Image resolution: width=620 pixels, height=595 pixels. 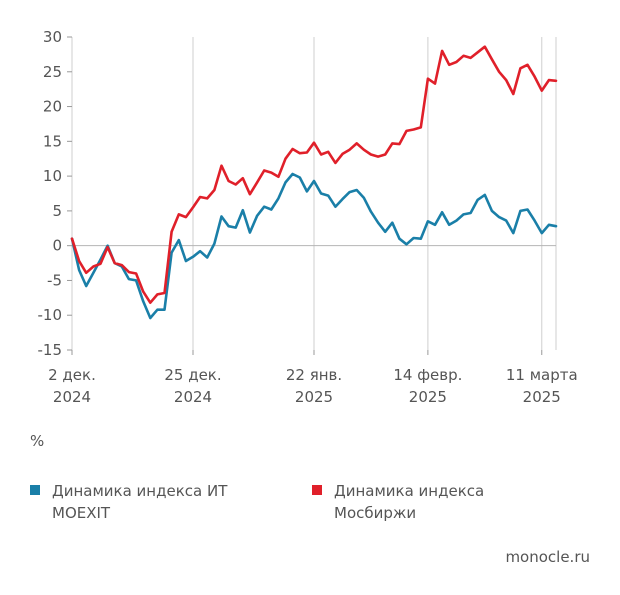 What do you see at coordinates (547, 557) in the screenshot?
I see `source-credit: monocle.ru` at bounding box center [547, 557].